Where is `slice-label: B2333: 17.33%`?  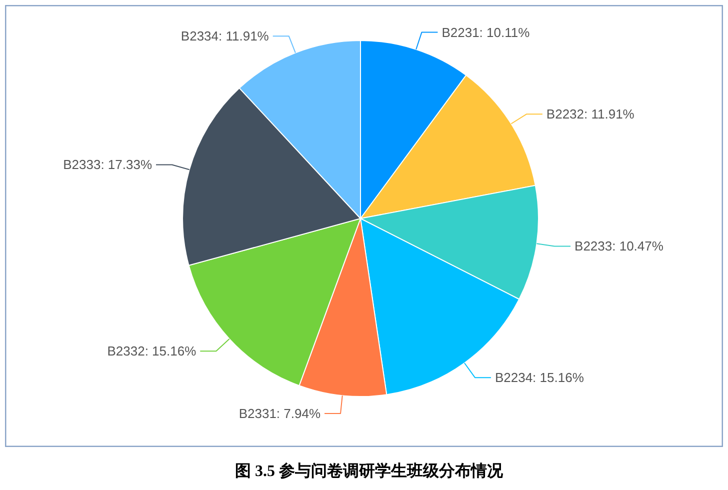 slice-label: B2333: 17.33% is located at coordinates (107, 164).